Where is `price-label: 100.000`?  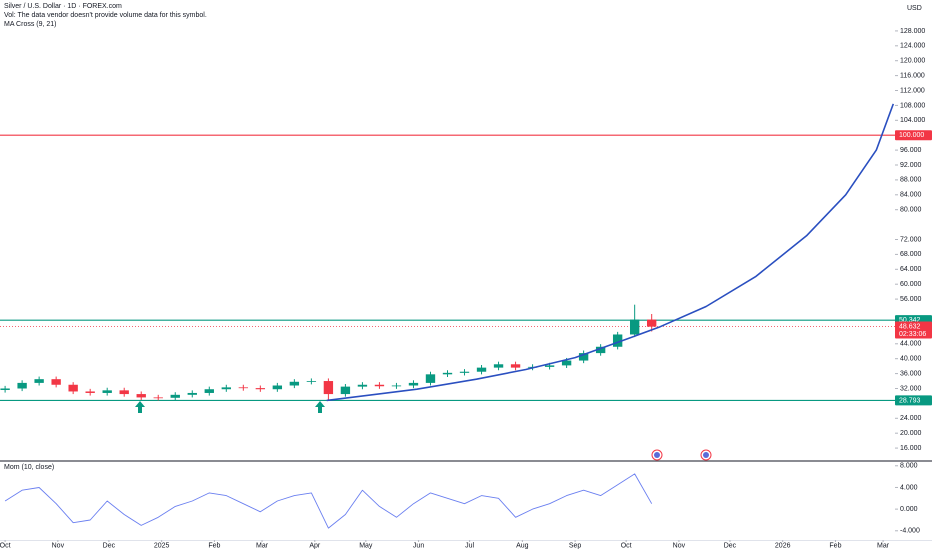 price-label: 100.000 is located at coordinates (911, 135).